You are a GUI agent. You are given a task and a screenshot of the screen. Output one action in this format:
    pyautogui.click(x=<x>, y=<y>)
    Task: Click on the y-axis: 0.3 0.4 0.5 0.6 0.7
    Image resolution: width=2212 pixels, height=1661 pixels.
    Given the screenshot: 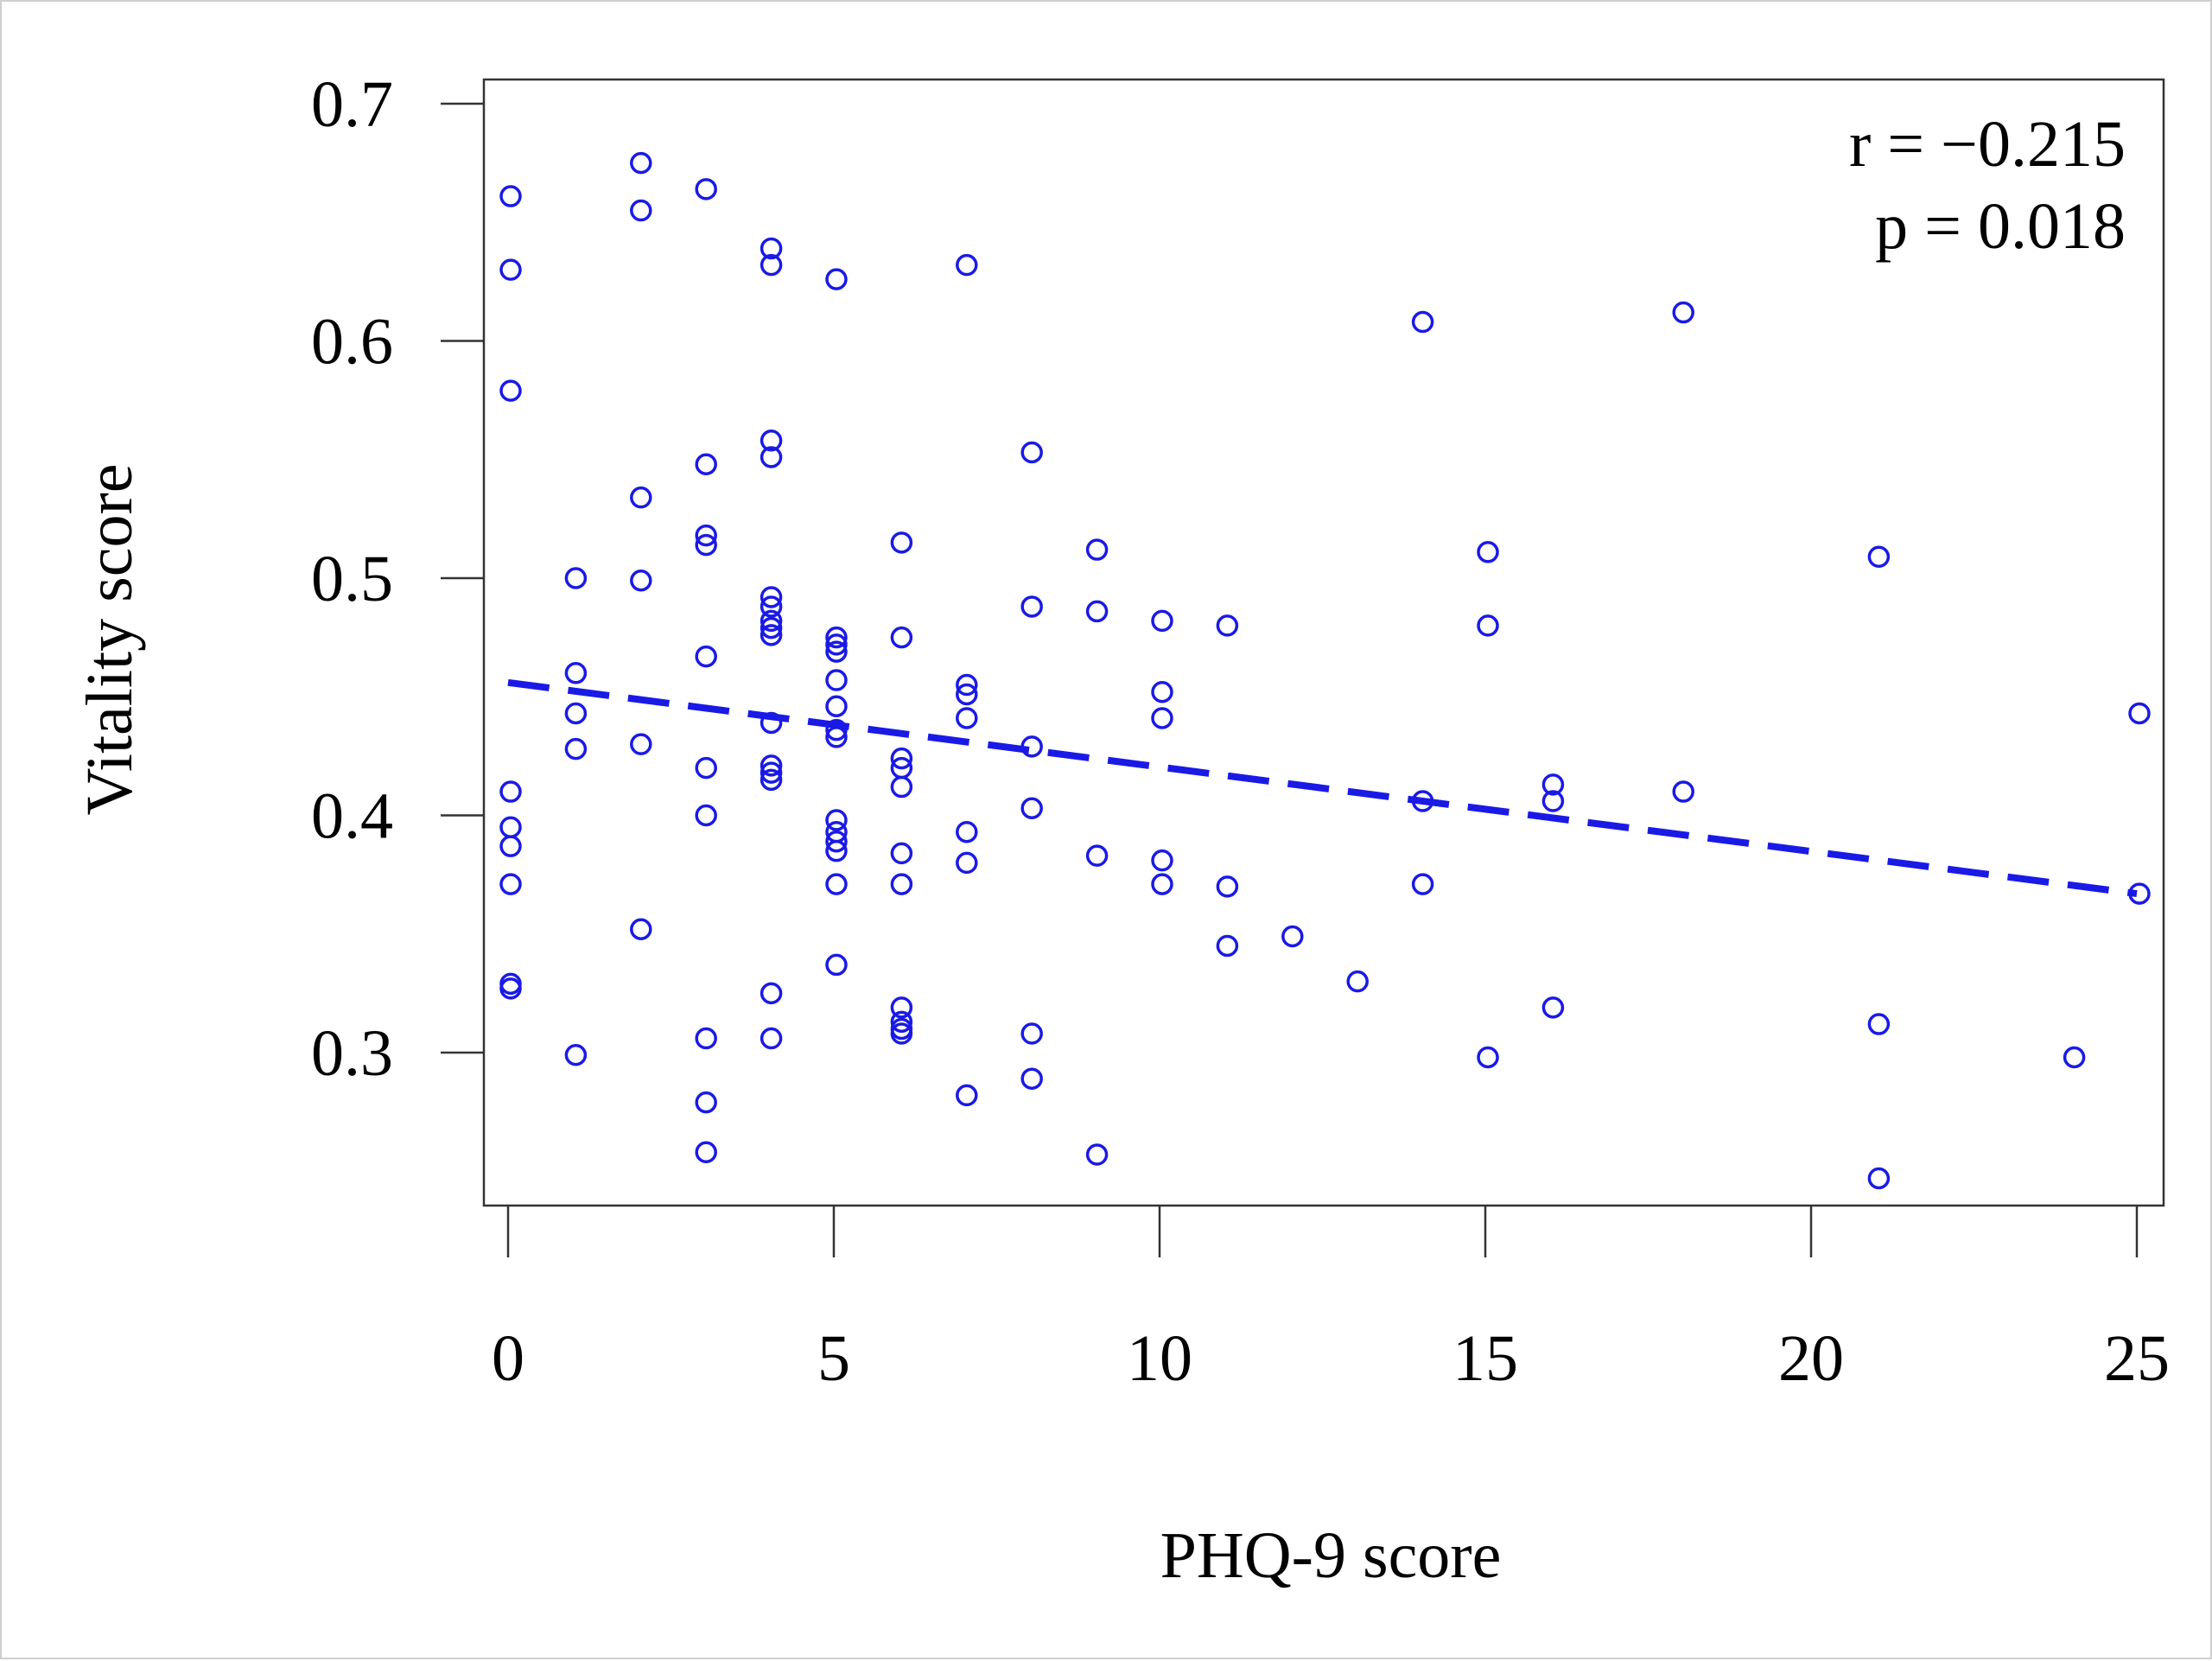 What is the action you would take?
    pyautogui.click(x=397, y=579)
    